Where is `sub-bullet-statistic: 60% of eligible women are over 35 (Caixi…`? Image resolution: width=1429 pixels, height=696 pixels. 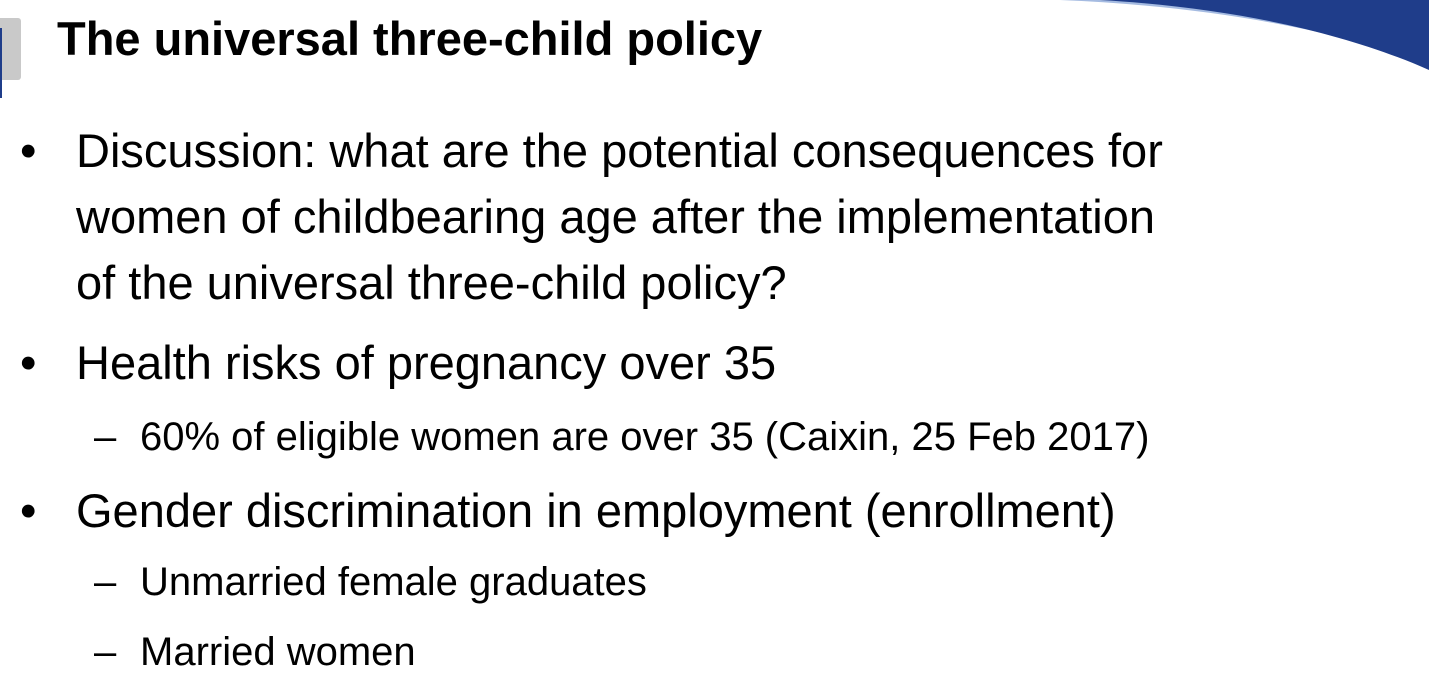
sub-bullet-statistic: 60% of eligible women are over 35 (Caixi… is located at coordinates (645, 437).